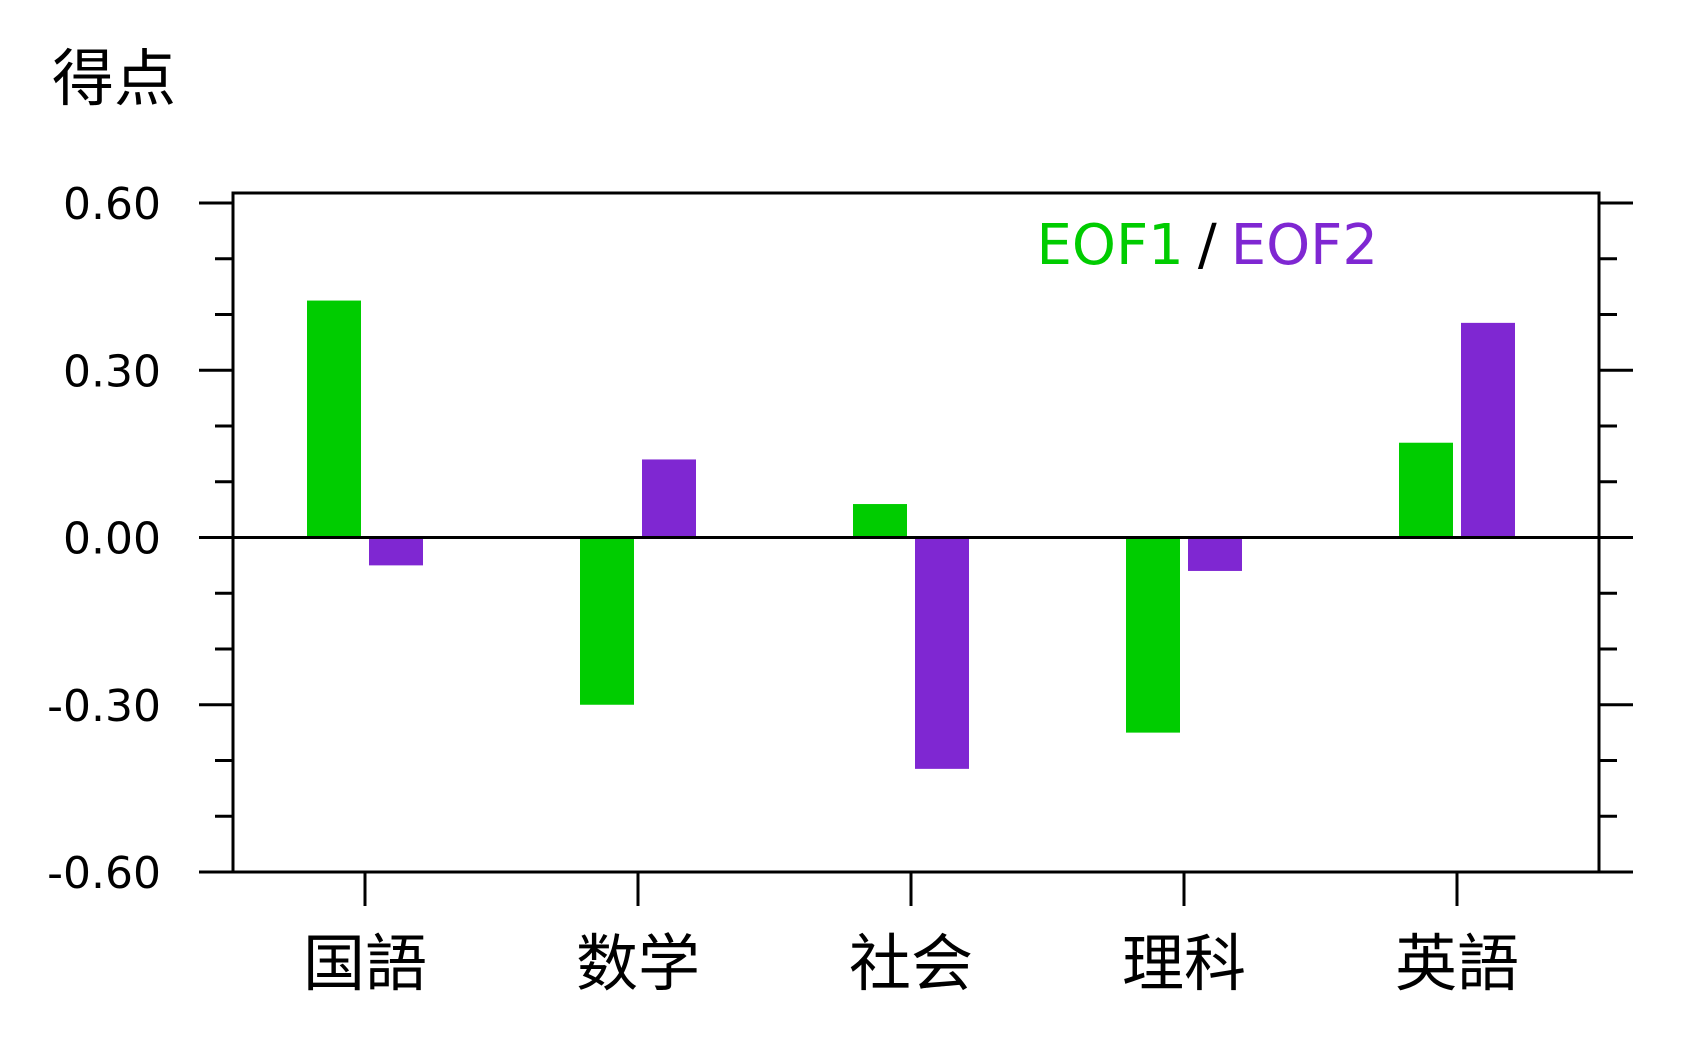  Describe the element at coordinates (1110, 245) in the screenshot. I see `legend-eof1: EOF1` at that location.